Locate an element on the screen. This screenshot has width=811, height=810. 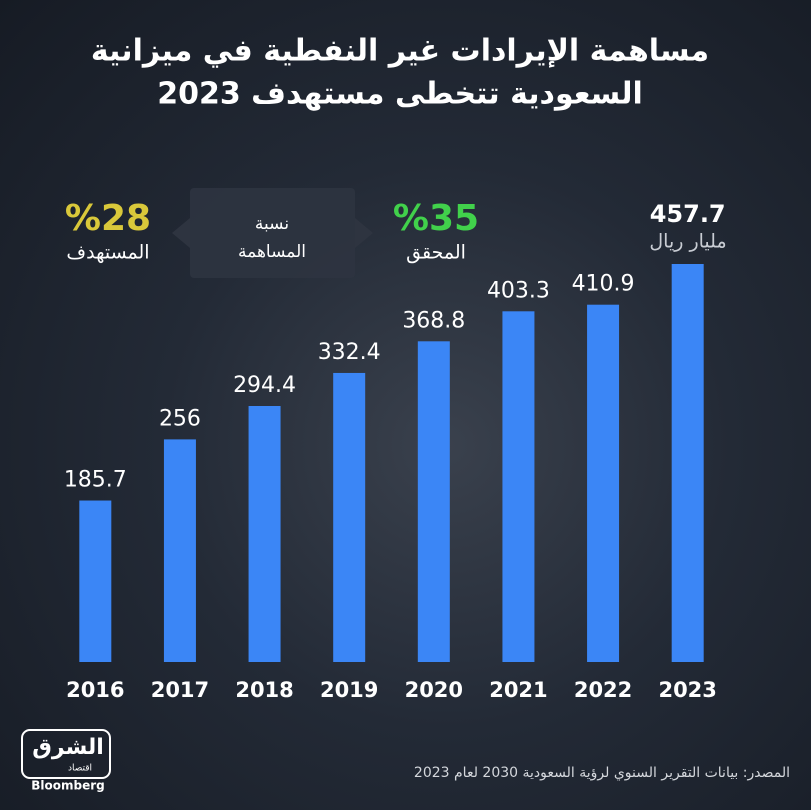
x-tick-label: 2016 is located at coordinates (95, 690).